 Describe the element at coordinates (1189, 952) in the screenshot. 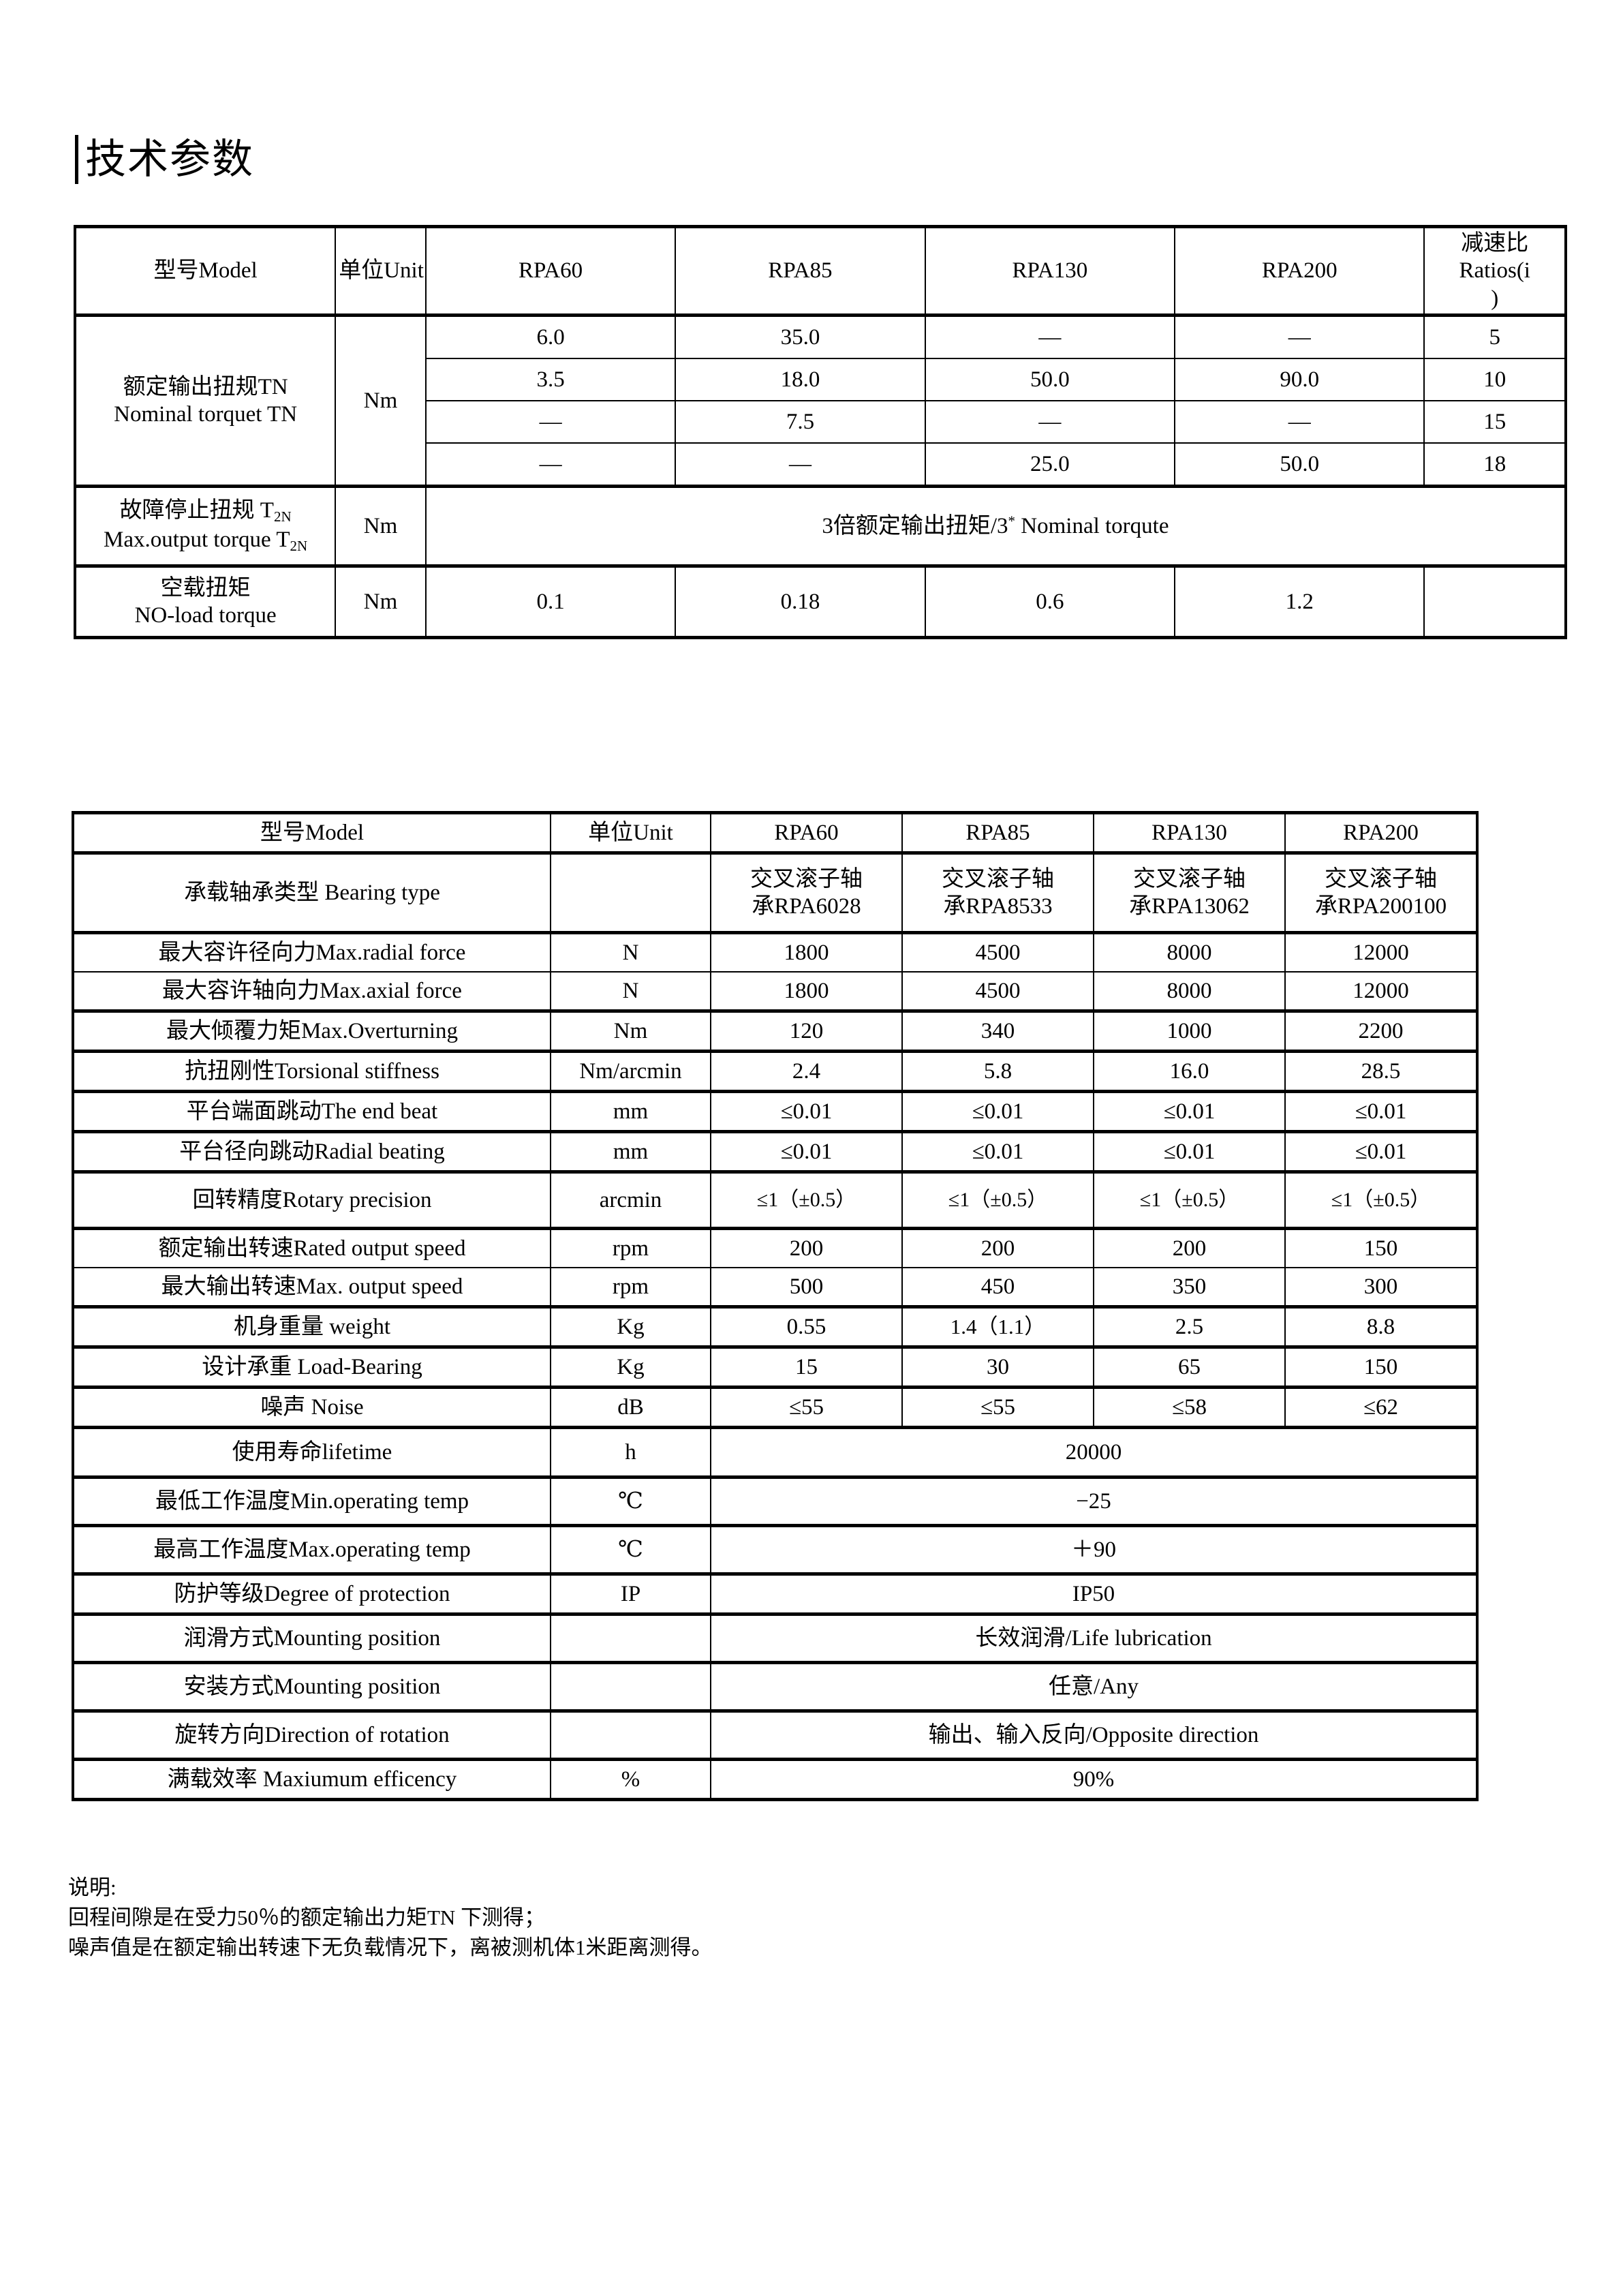

I see `cell-value: 8000` at that location.